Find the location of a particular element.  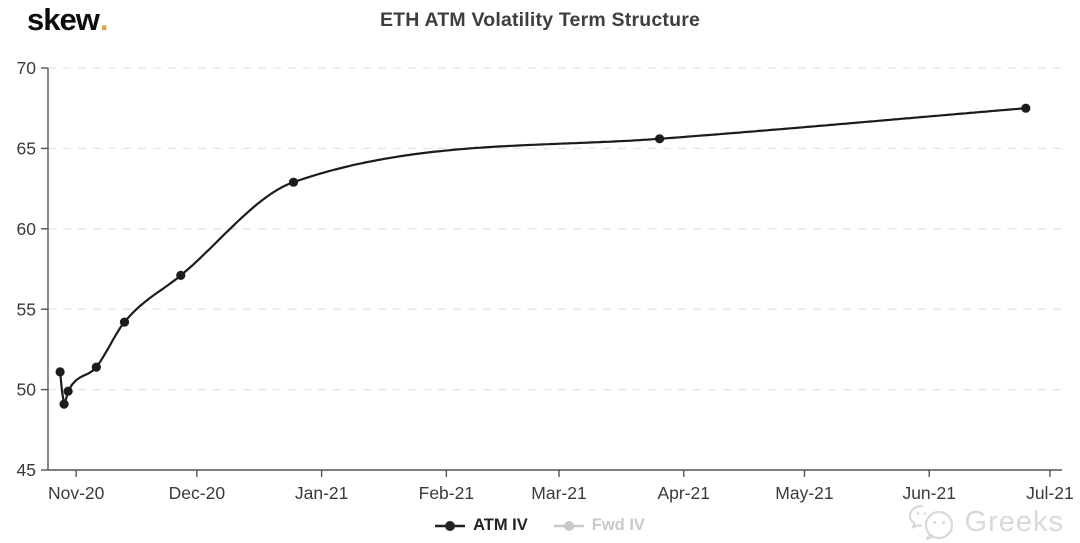

fwd-iv-marker-icon is located at coordinates (568, 525).